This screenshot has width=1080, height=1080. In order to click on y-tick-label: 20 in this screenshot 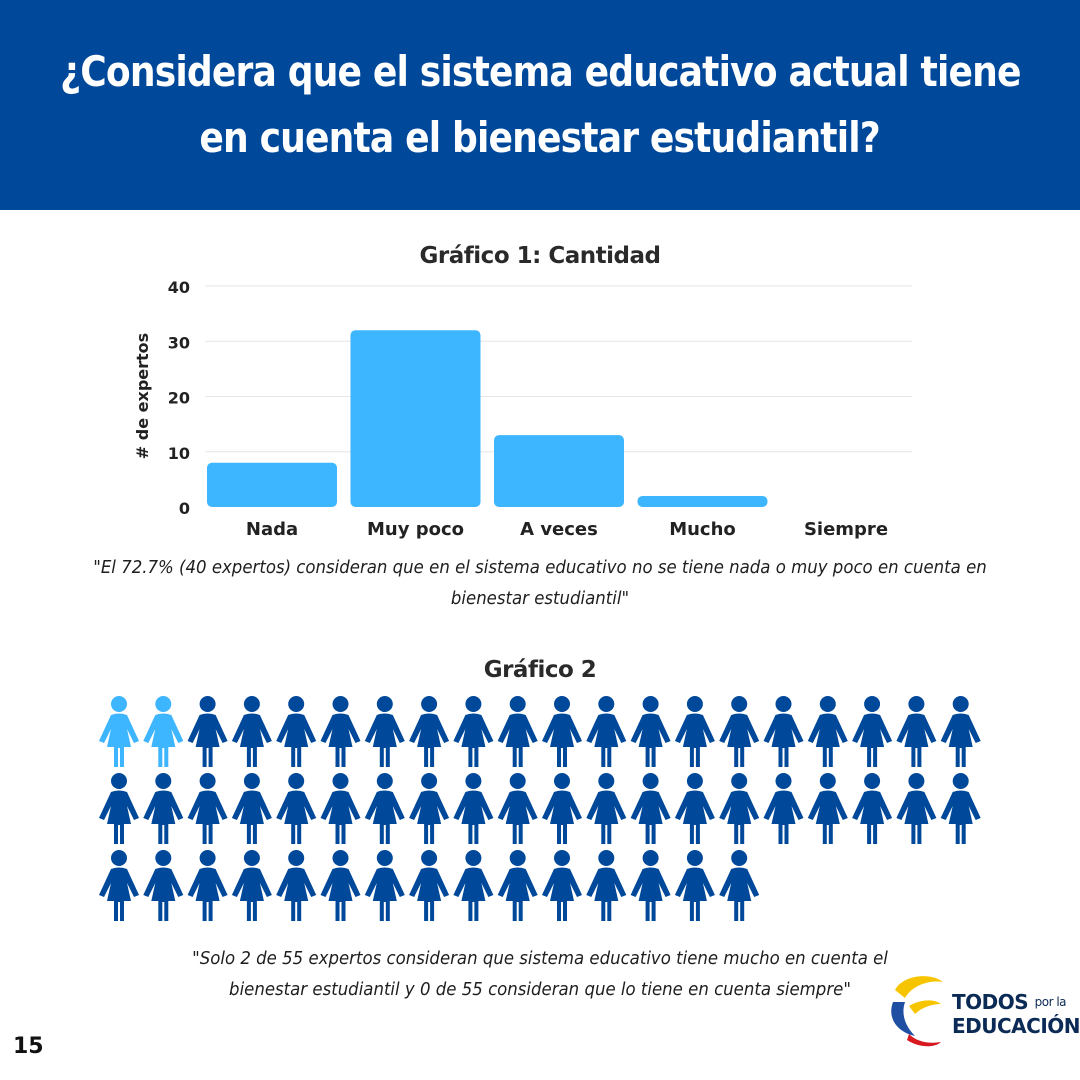, I will do `click(179, 398)`.